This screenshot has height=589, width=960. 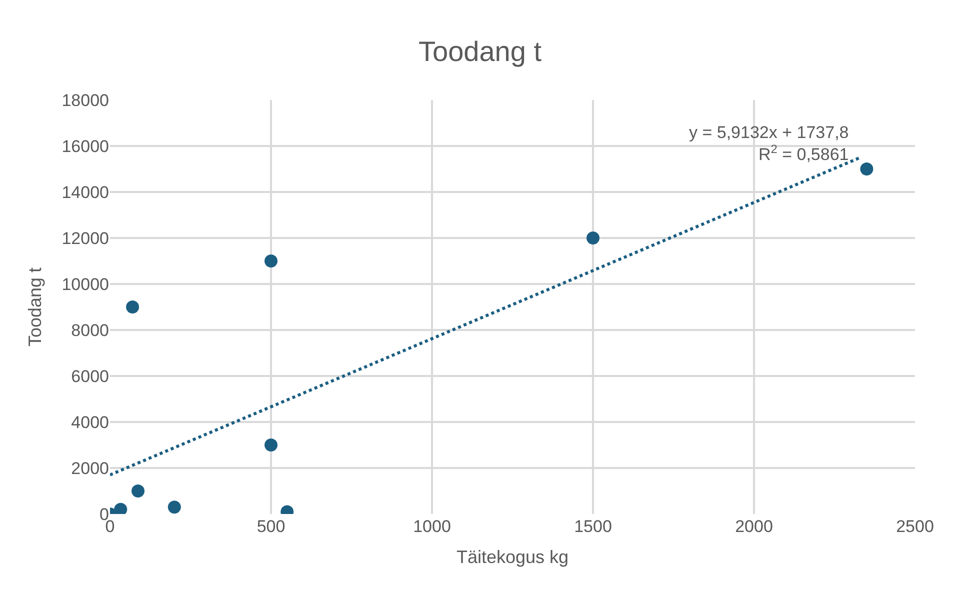 I want to click on y-tick-label: 18000, so click(x=85, y=100).